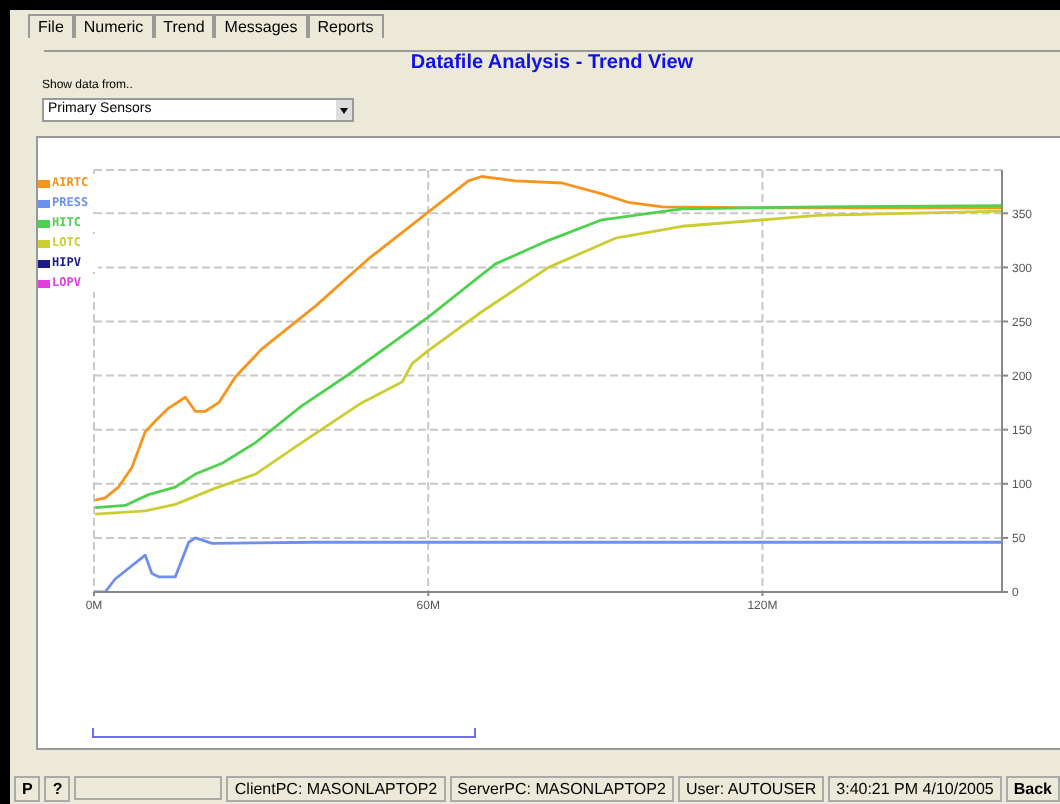 The height and width of the screenshot is (804, 1060). What do you see at coordinates (552, 63) in the screenshot?
I see `chart-title: Datafile Analysis - Trend View` at bounding box center [552, 63].